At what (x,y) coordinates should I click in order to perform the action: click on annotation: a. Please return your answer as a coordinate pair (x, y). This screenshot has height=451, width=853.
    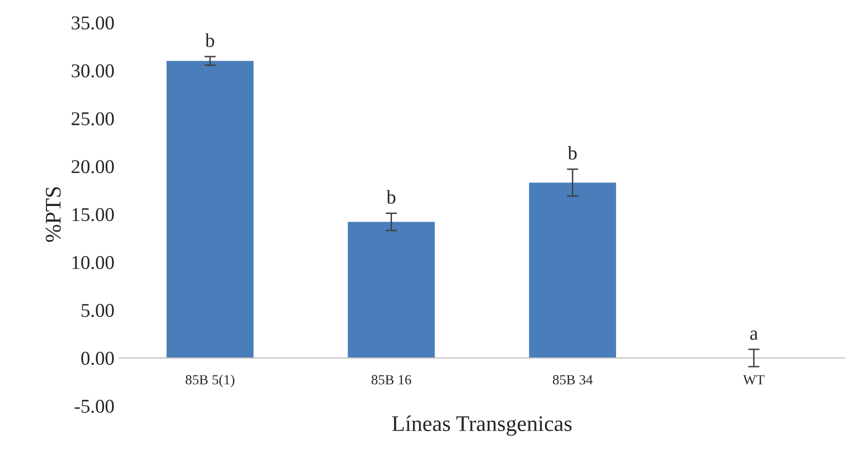
    Looking at the image, I should click on (754, 335).